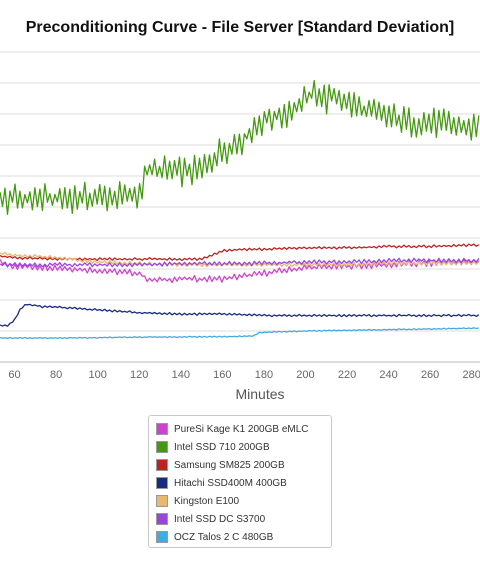 This screenshot has height=568, width=480. I want to click on legend-item: Kingston E100, so click(240, 501).